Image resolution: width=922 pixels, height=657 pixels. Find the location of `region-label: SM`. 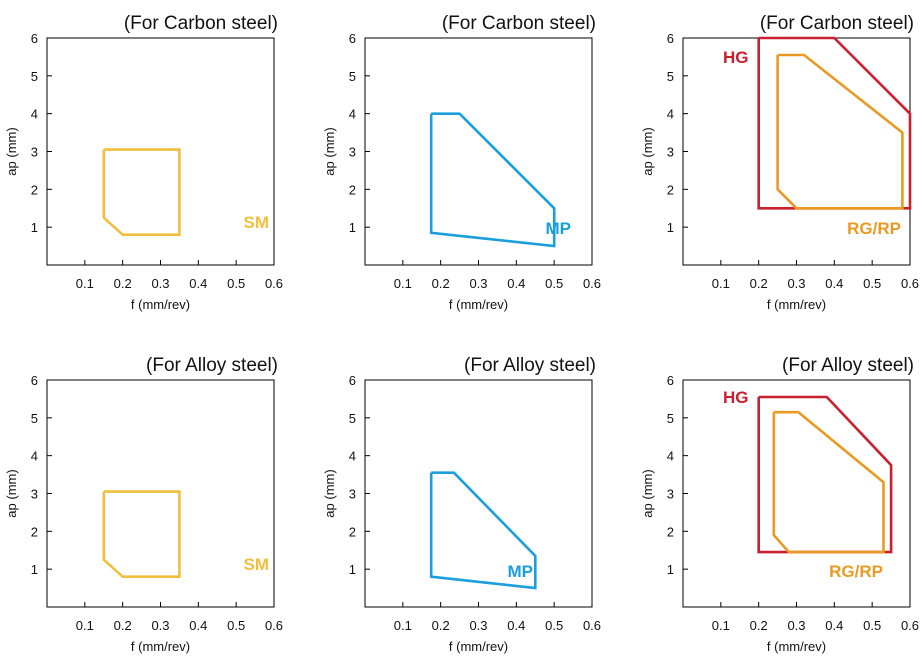

region-label: SM is located at coordinates (257, 564).